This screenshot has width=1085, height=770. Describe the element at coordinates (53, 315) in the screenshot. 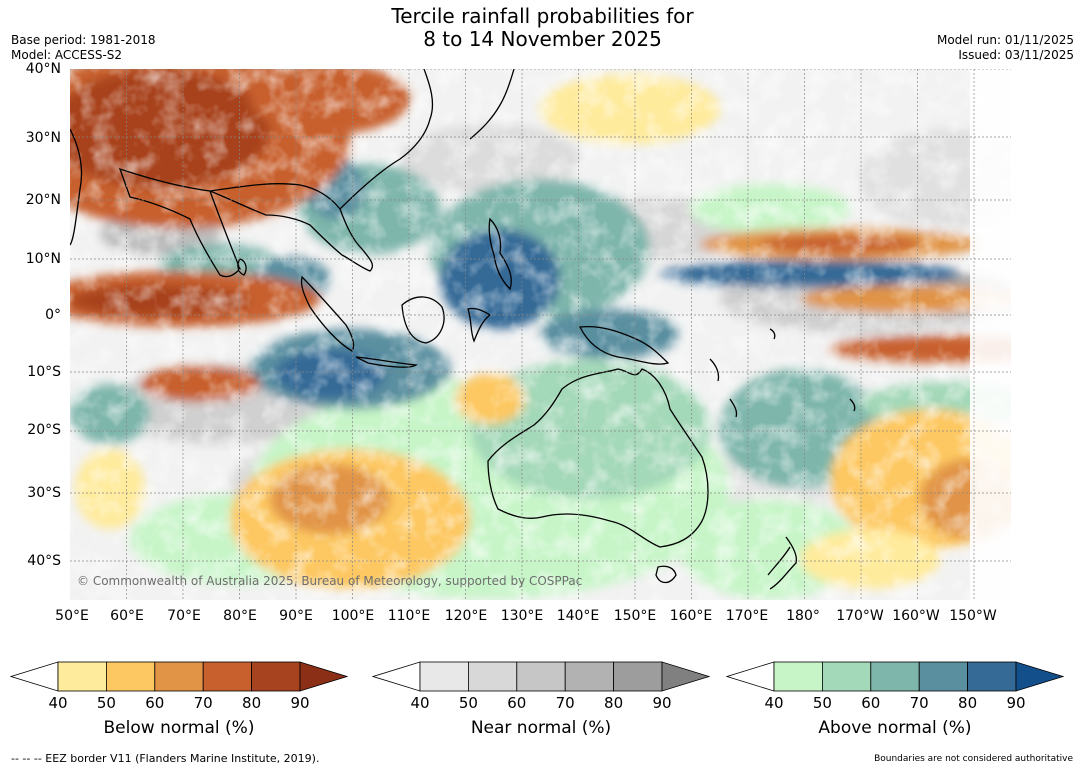

I see `lat-label-0: 0°` at that location.